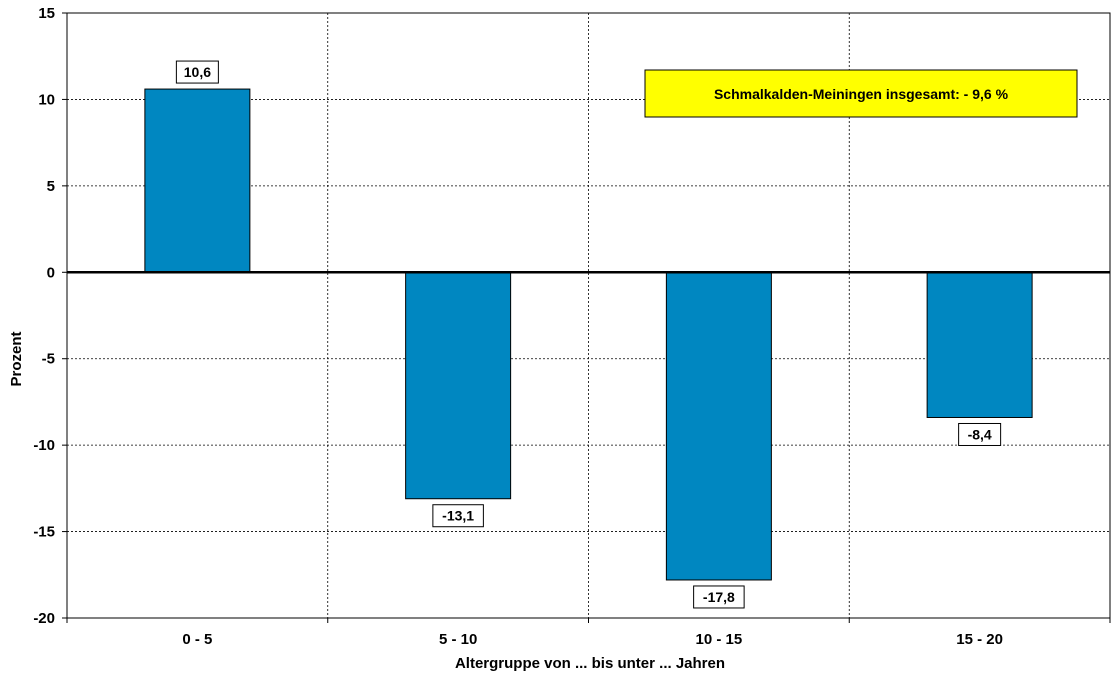 The image size is (1114, 680). What do you see at coordinates (51, 186) in the screenshot?
I see `y-tick-label: 5` at bounding box center [51, 186].